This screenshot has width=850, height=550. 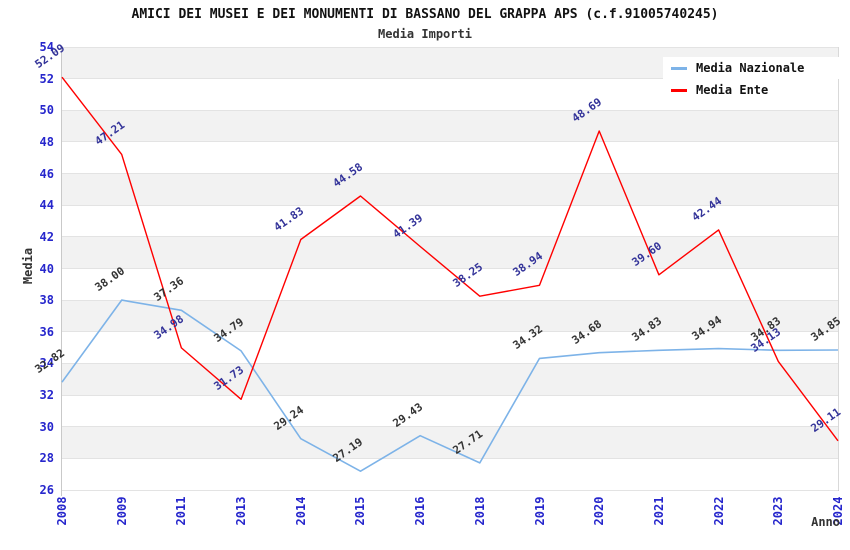 What do you see at coordinates (46, 331) in the screenshot?
I see `y-tick-label: 36` at bounding box center [46, 331].